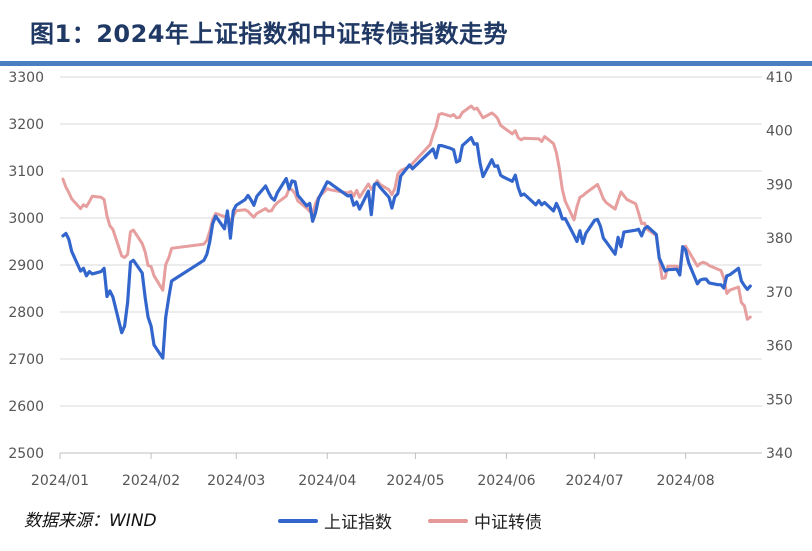 This screenshot has width=812, height=551. Describe the element at coordinates (26, 266) in the screenshot. I see `y-left-tick-label: 2900` at that location.